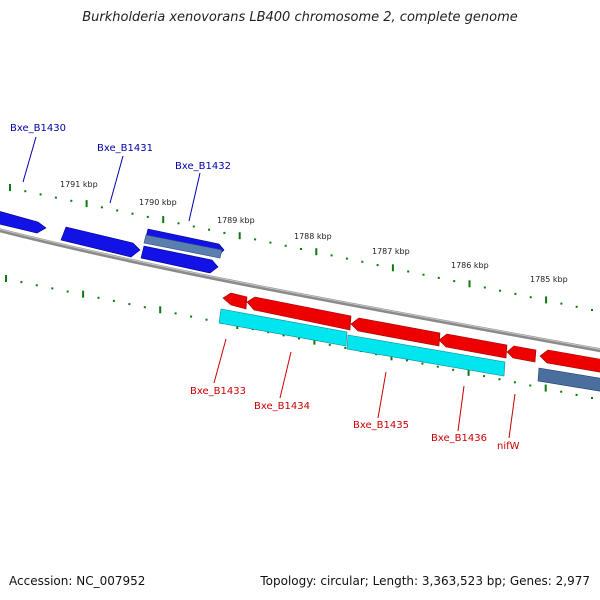 Image resolution: width=600 pixels, height=600 pixels. What do you see at coordinates (391, 251) in the screenshot?
I see `scale-label-1787: 1787 kbp` at bounding box center [391, 251].